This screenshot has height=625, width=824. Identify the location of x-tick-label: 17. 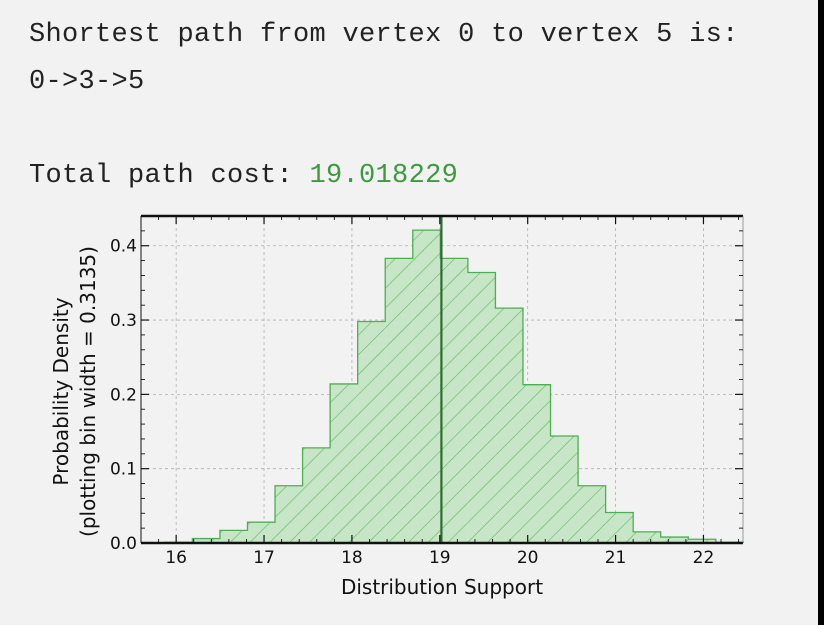
(264, 558).